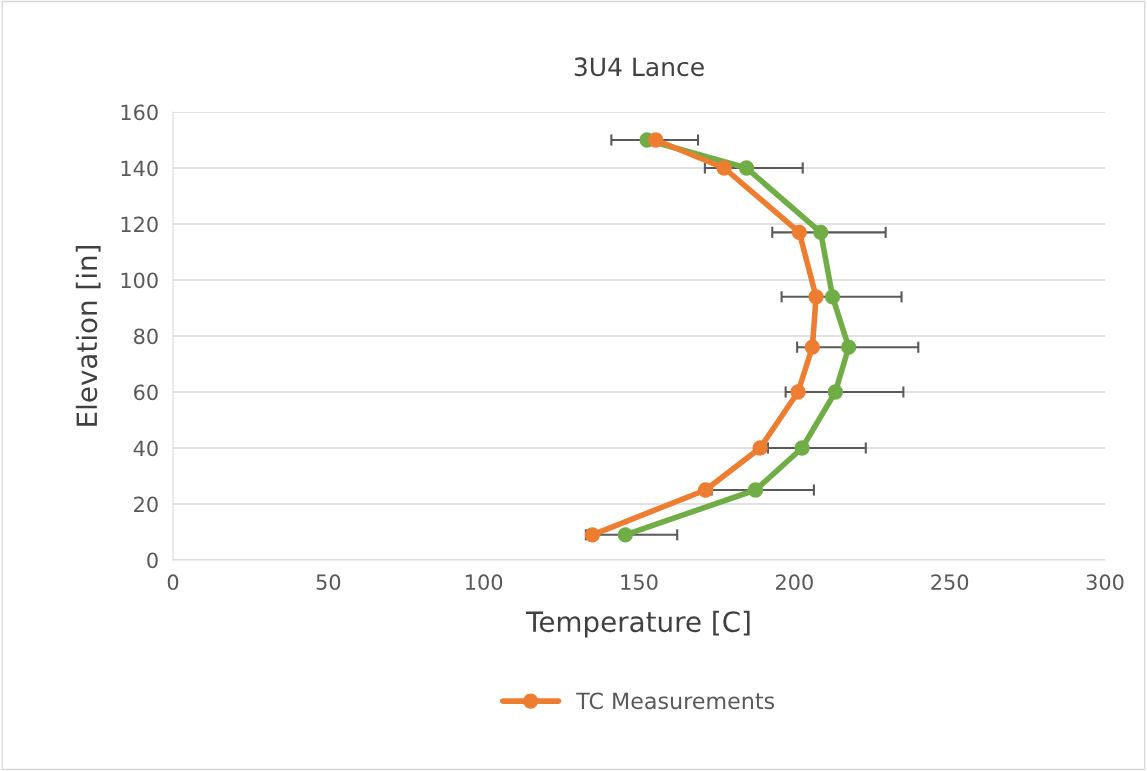  Describe the element at coordinates (152, 560) in the screenshot. I see `y-tick-label: 0` at that location.